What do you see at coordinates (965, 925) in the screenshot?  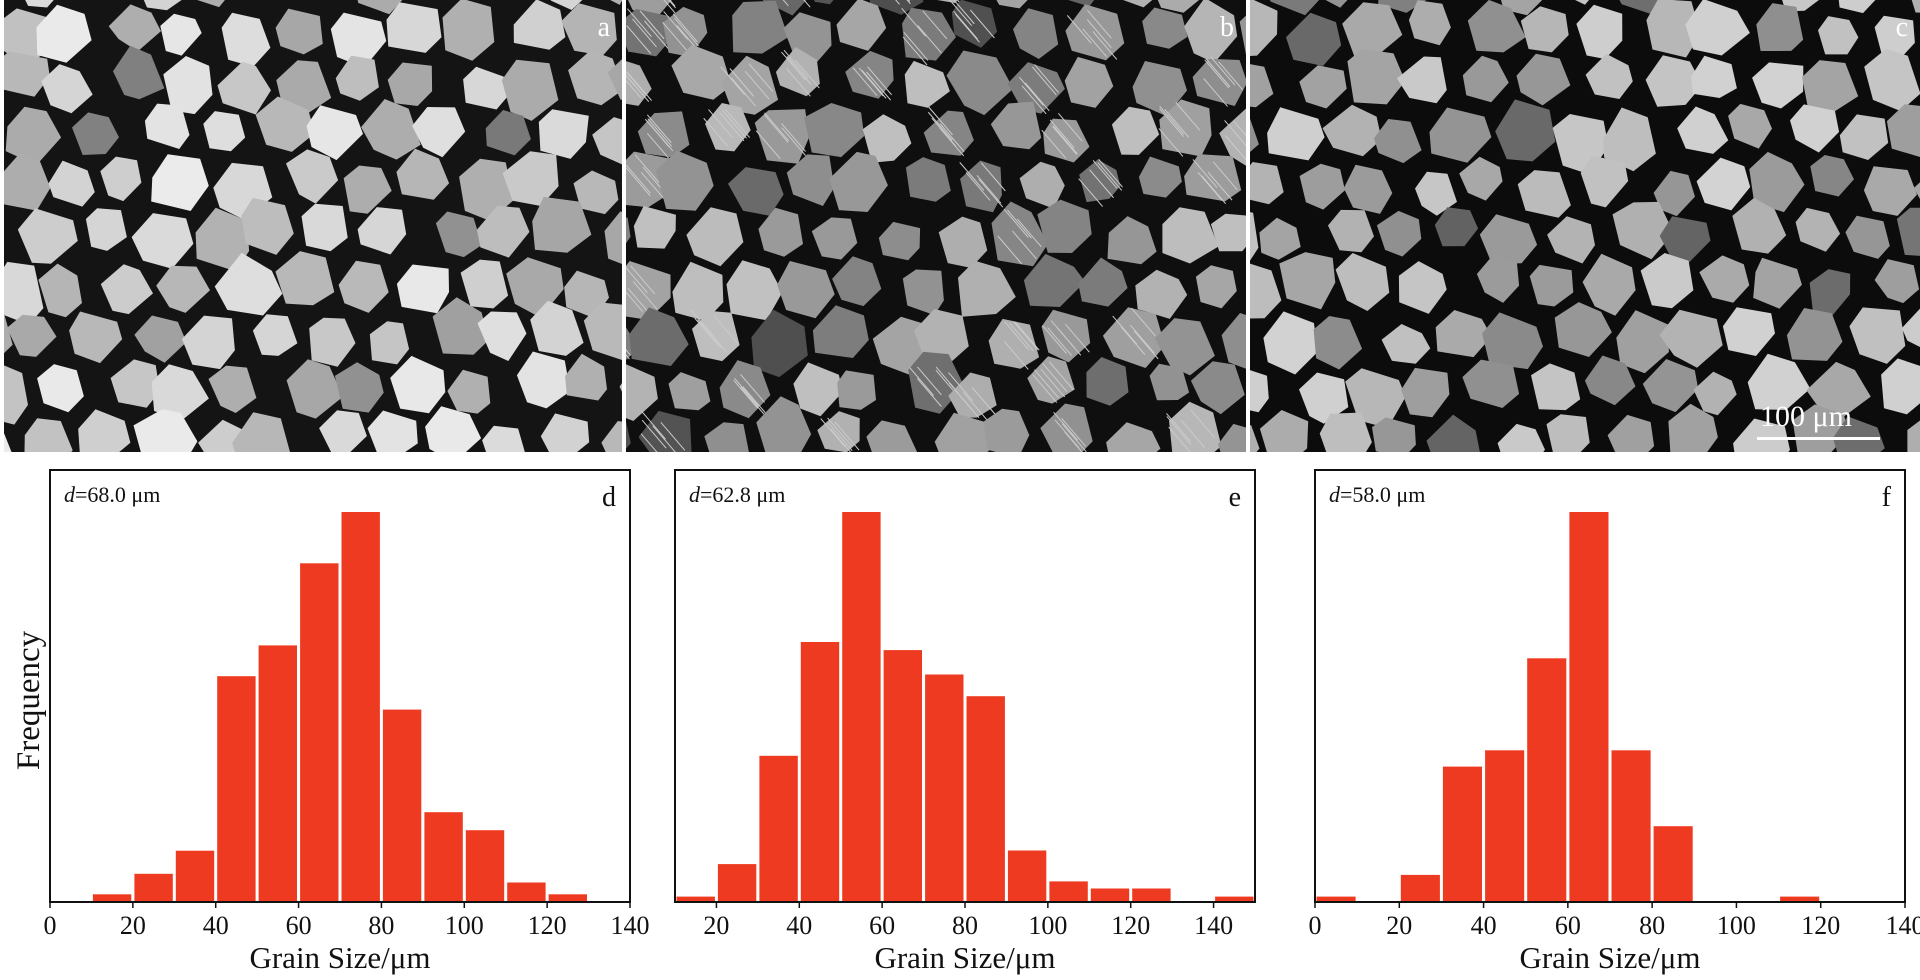 I see `x-tick-label: 80` at bounding box center [965, 925].